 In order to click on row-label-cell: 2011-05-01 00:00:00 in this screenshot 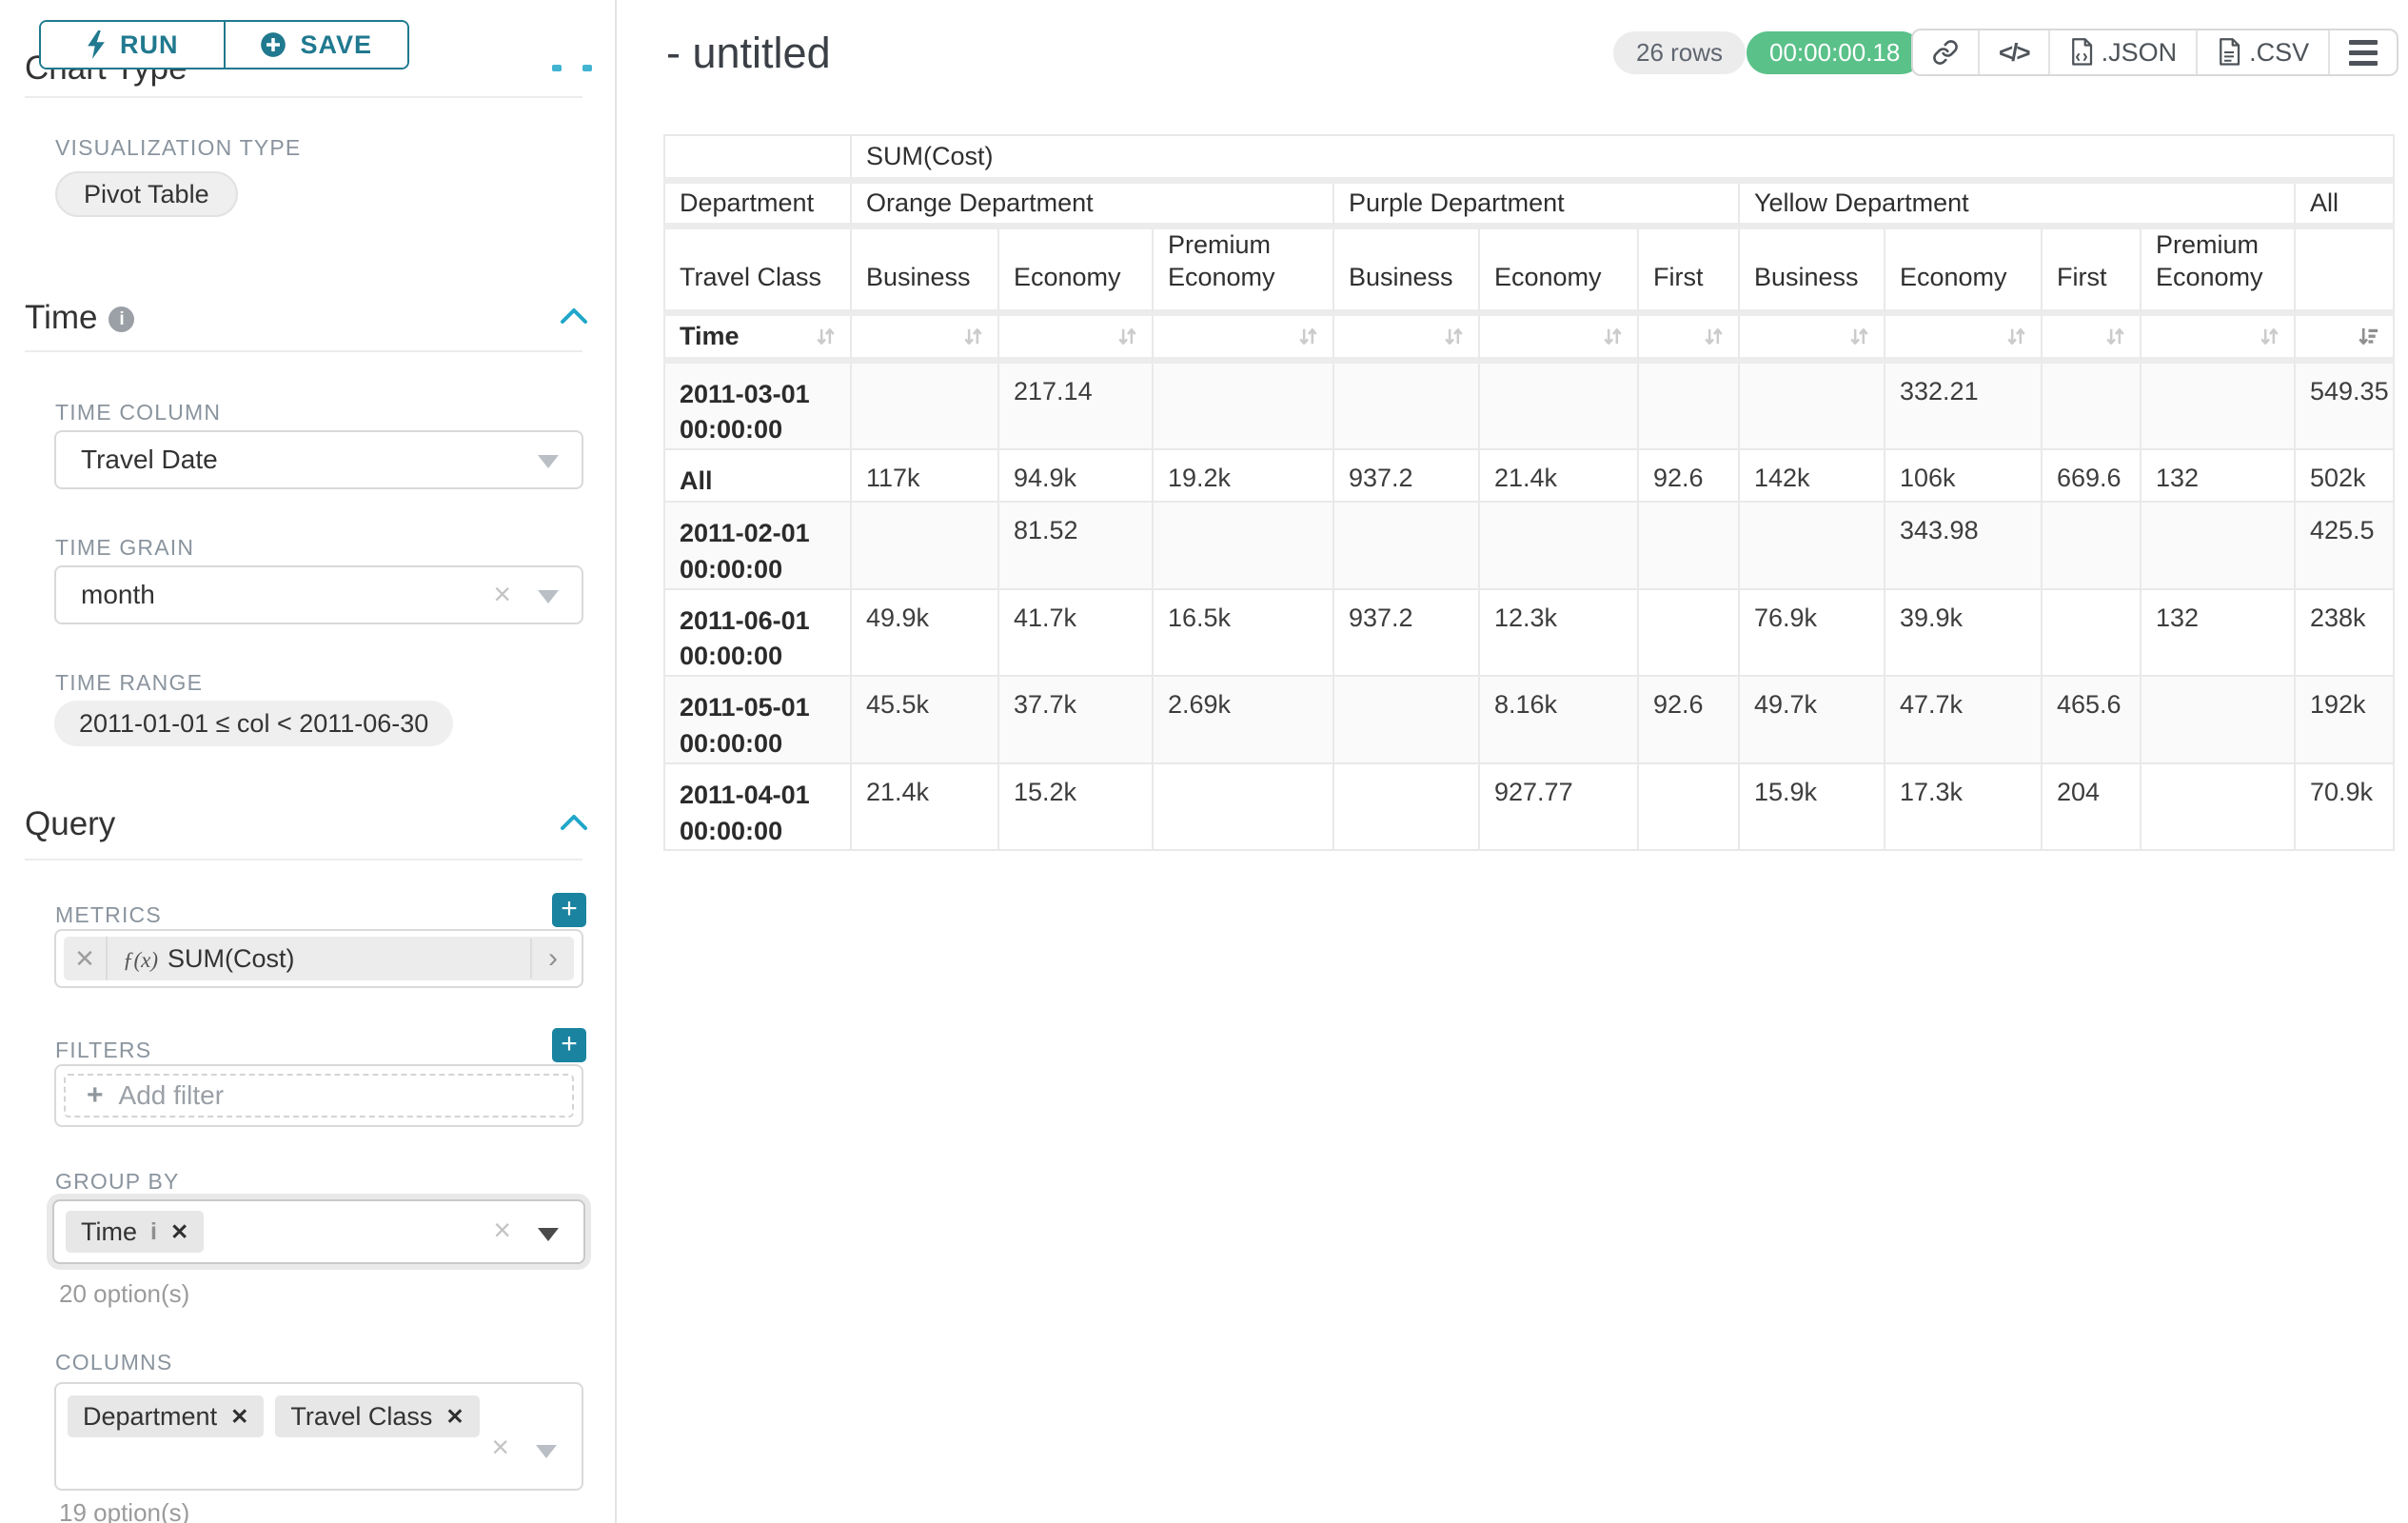, I will do `click(757, 721)`.